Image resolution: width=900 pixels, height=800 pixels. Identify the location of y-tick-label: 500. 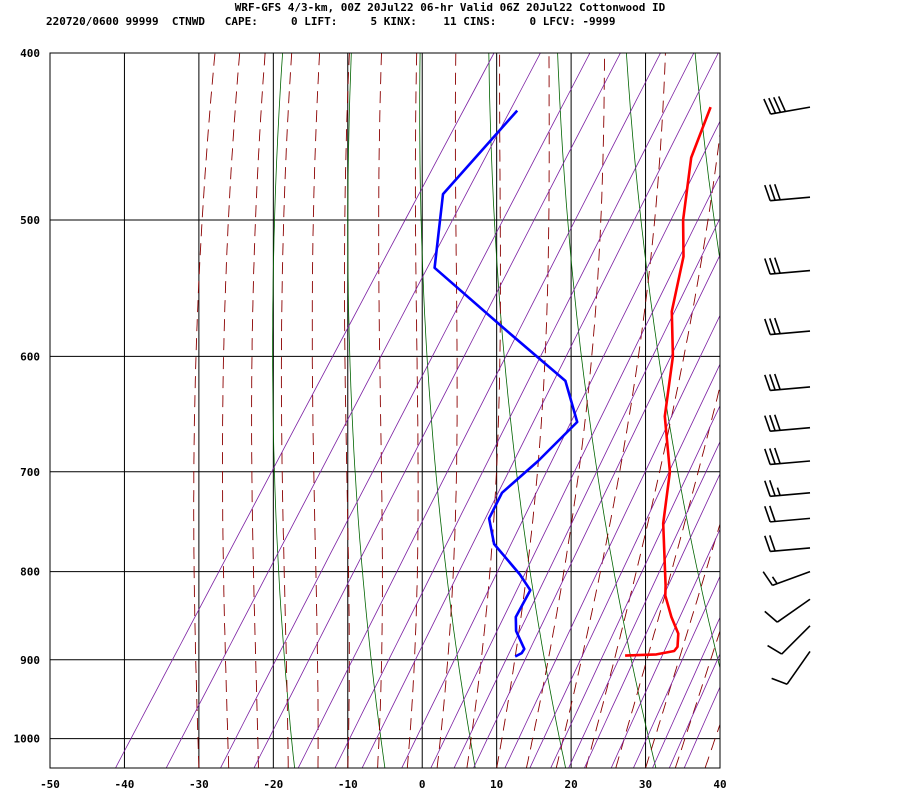
(30, 220).